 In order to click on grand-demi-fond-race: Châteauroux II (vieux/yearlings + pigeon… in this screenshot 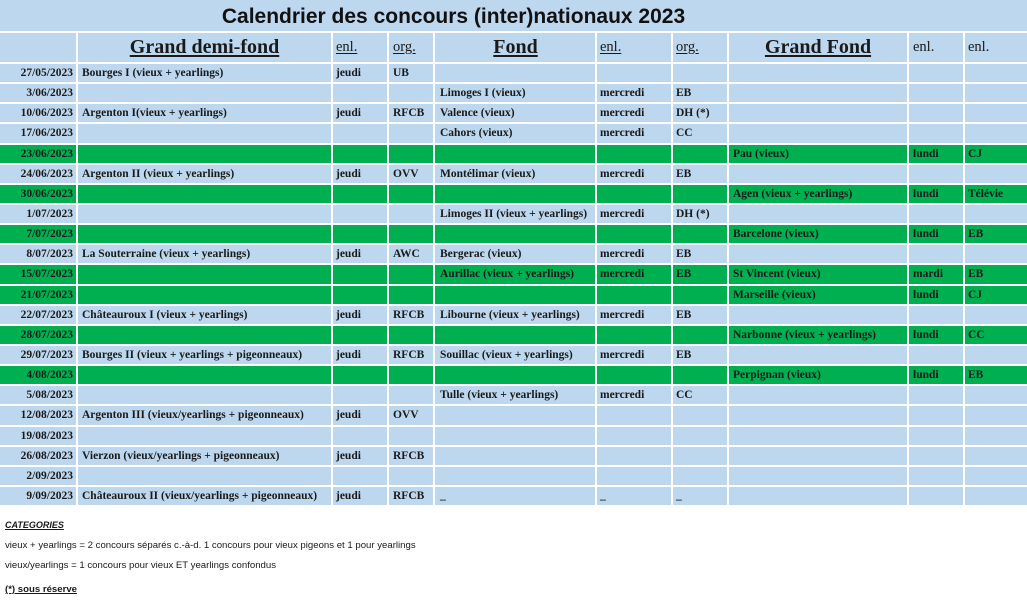, I will do `click(204, 496)`.